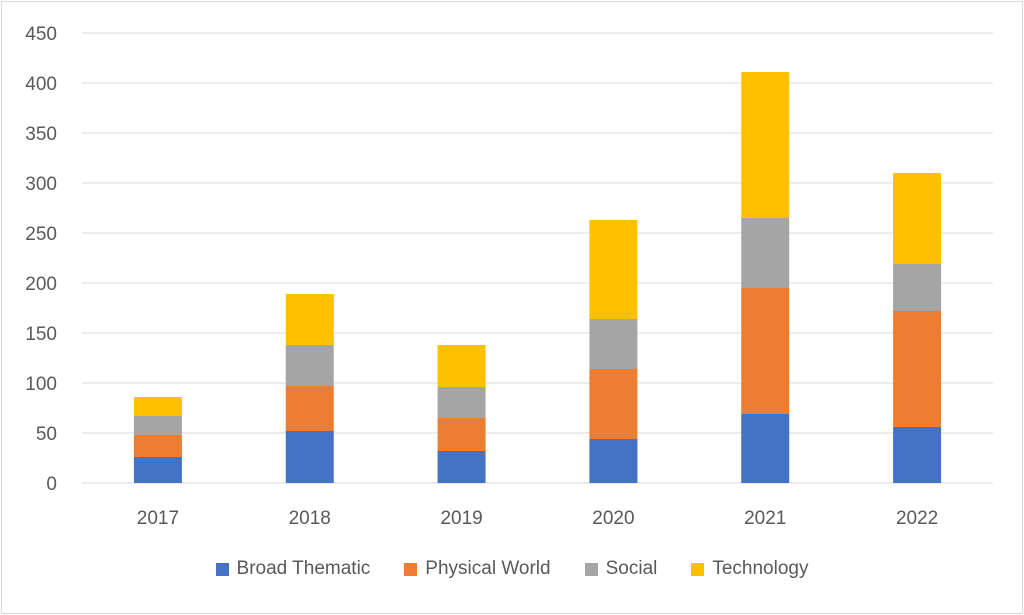  I want to click on legend-item: Broad Thematic, so click(293, 569).